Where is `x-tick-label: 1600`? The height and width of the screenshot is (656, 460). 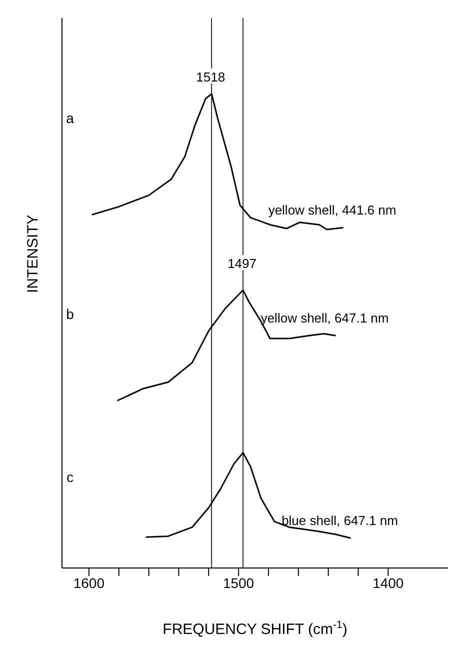 x-tick-label: 1600 is located at coordinates (89, 582).